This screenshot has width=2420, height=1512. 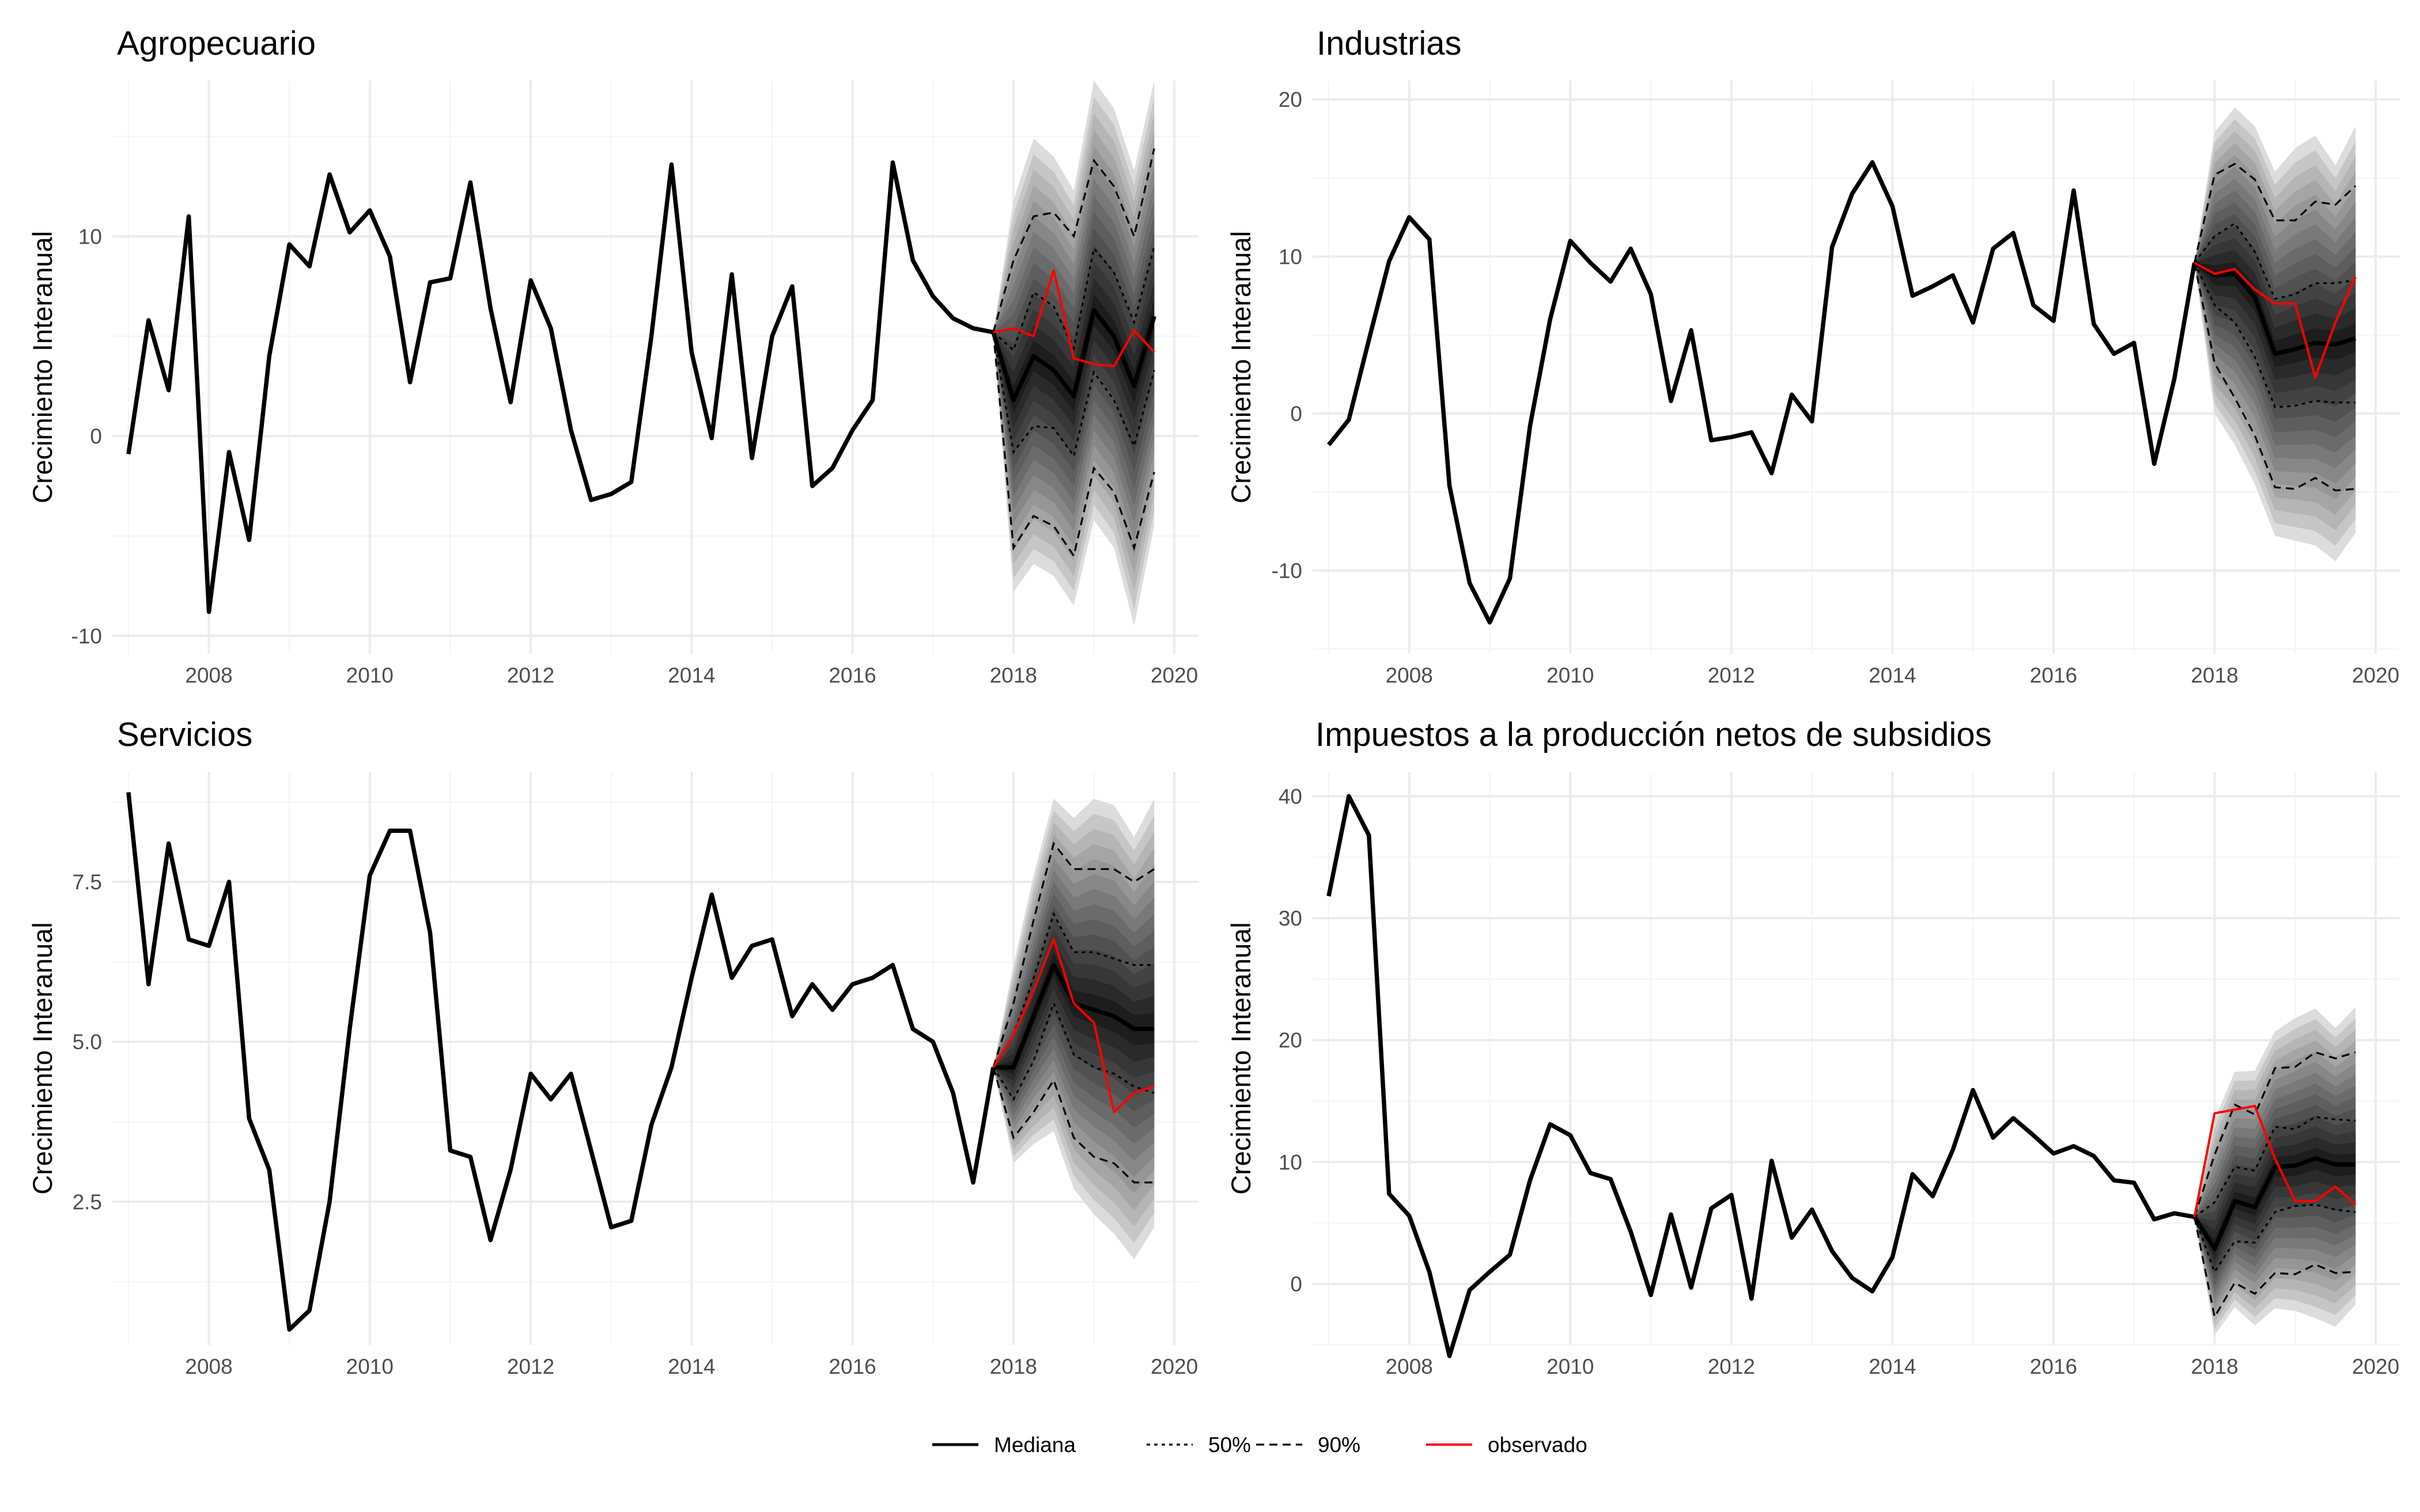 I want to click on panel-title: Servicios, so click(x=184, y=734).